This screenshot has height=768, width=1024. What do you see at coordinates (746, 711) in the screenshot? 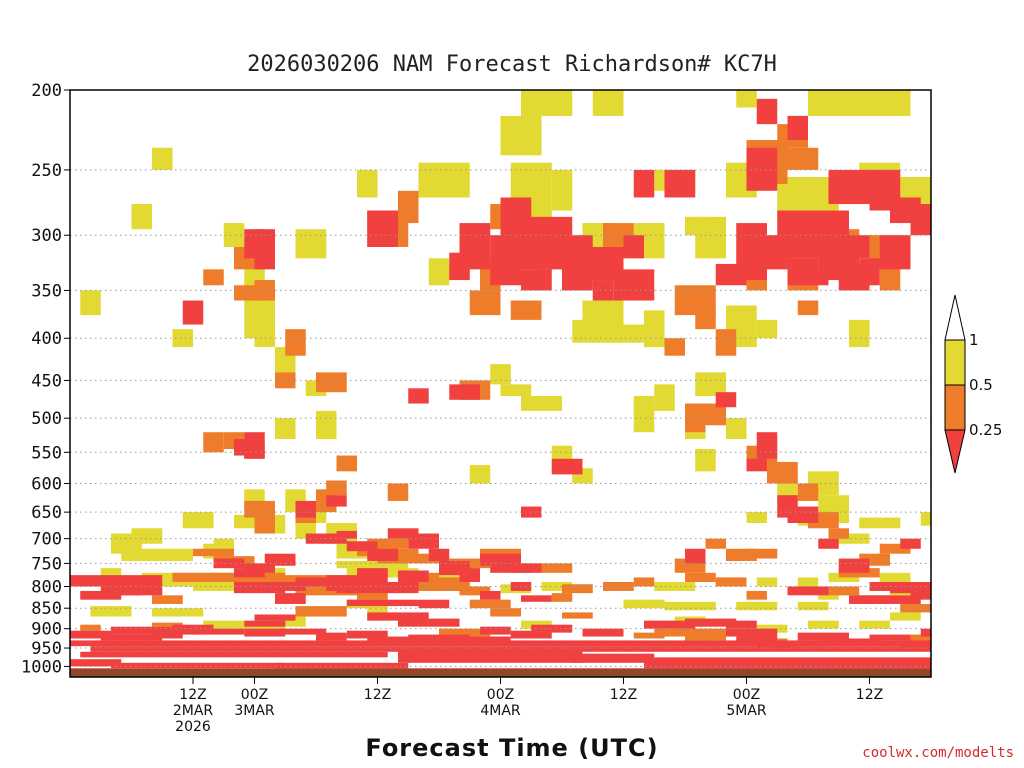
I see `x-tick-label: 5MAR` at bounding box center [746, 711].